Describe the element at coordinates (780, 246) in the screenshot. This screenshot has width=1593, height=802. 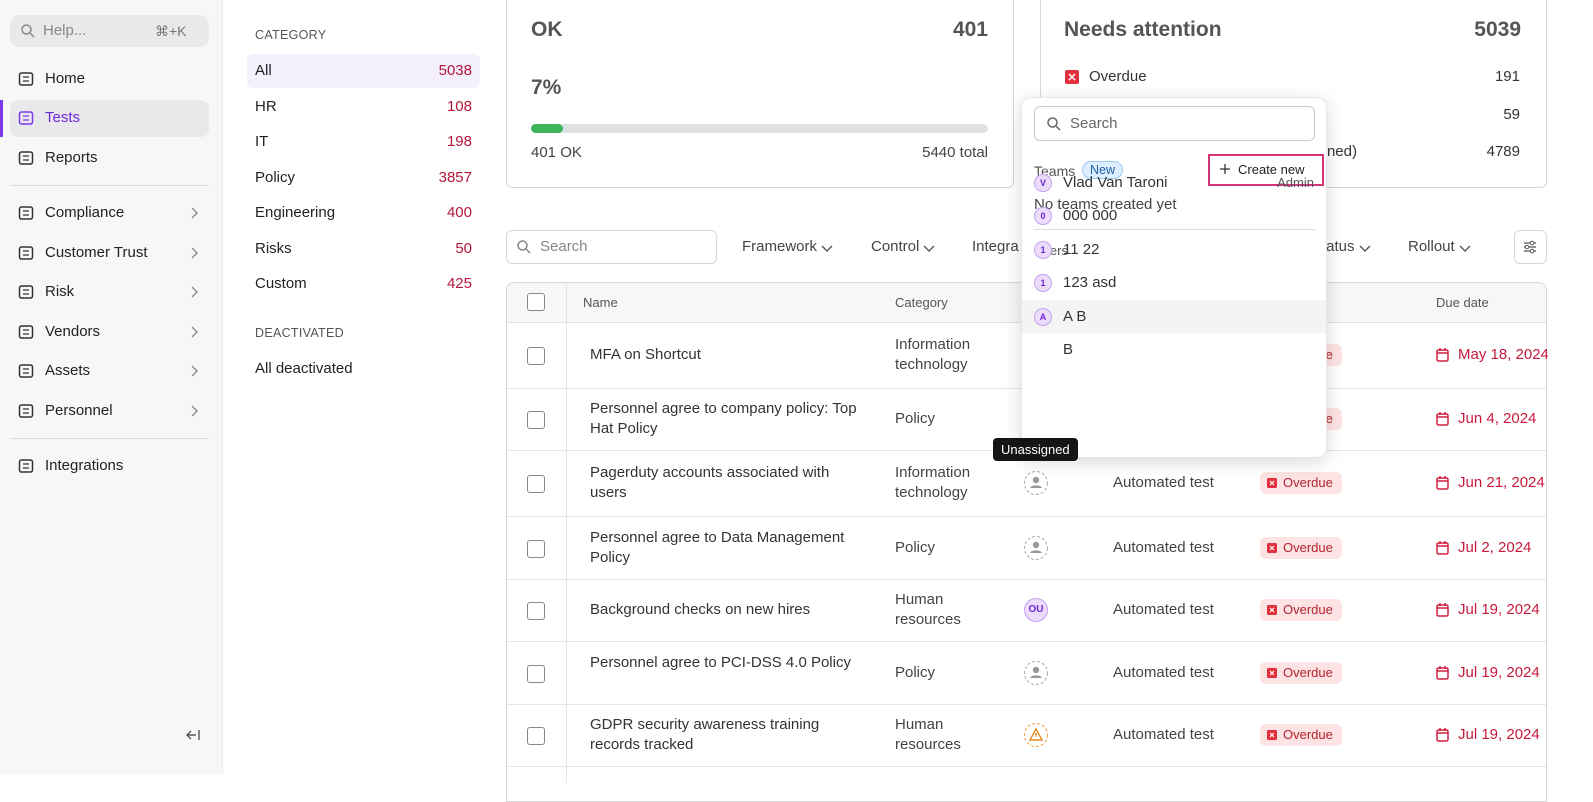
I see `filter-dropdown: Framework` at that location.